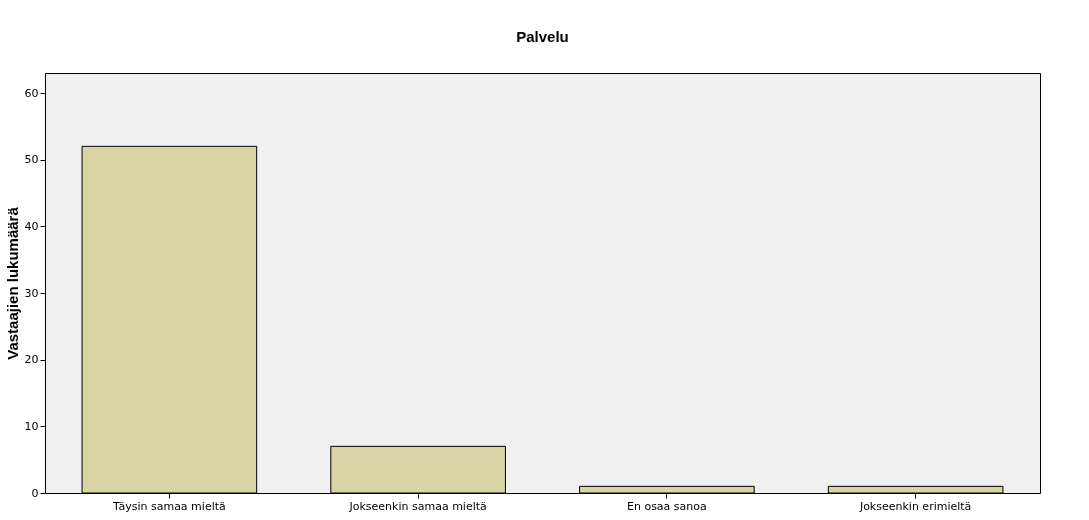 This screenshot has width=1089, height=520. What do you see at coordinates (31, 360) in the screenshot?
I see `y-tick-label: 20` at bounding box center [31, 360].